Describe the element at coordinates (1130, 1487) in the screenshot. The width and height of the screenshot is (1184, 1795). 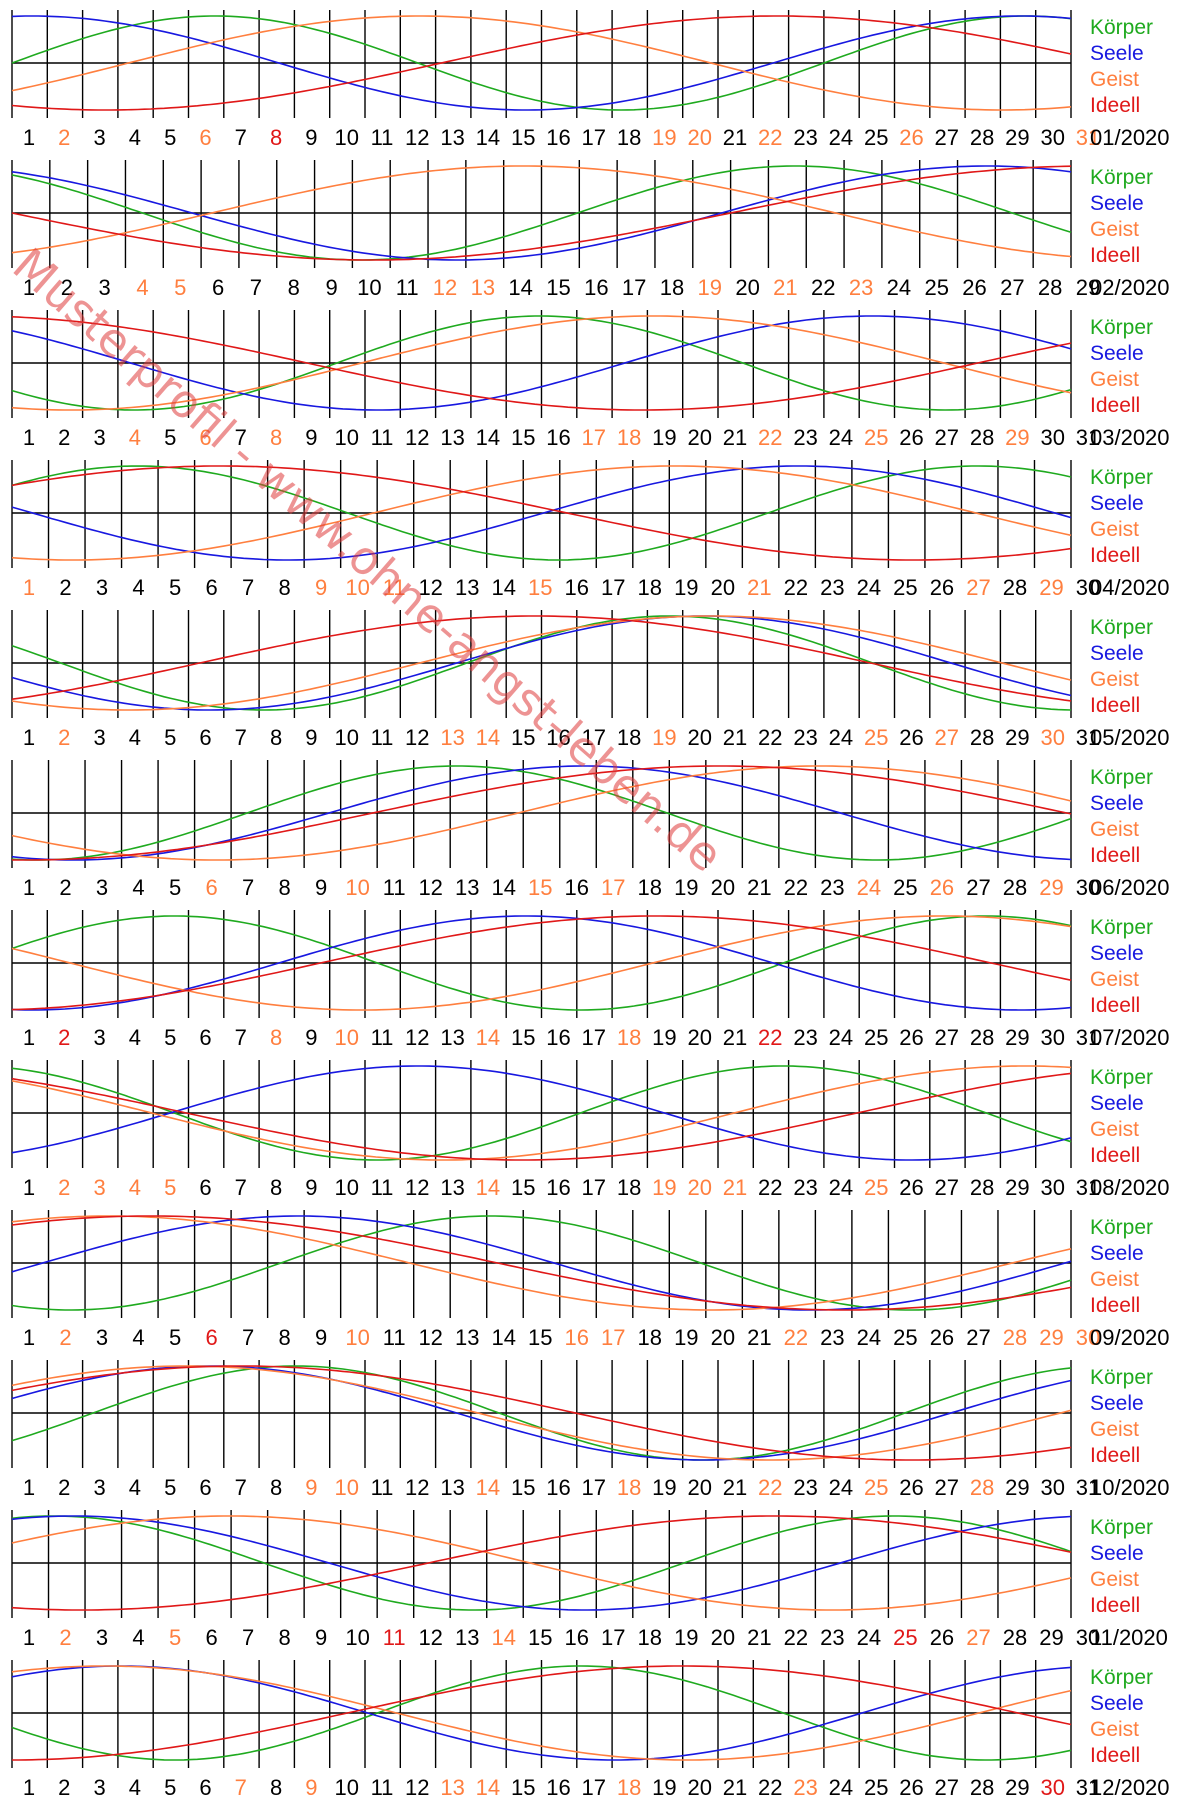
I see `month-label: 10/2020` at that location.